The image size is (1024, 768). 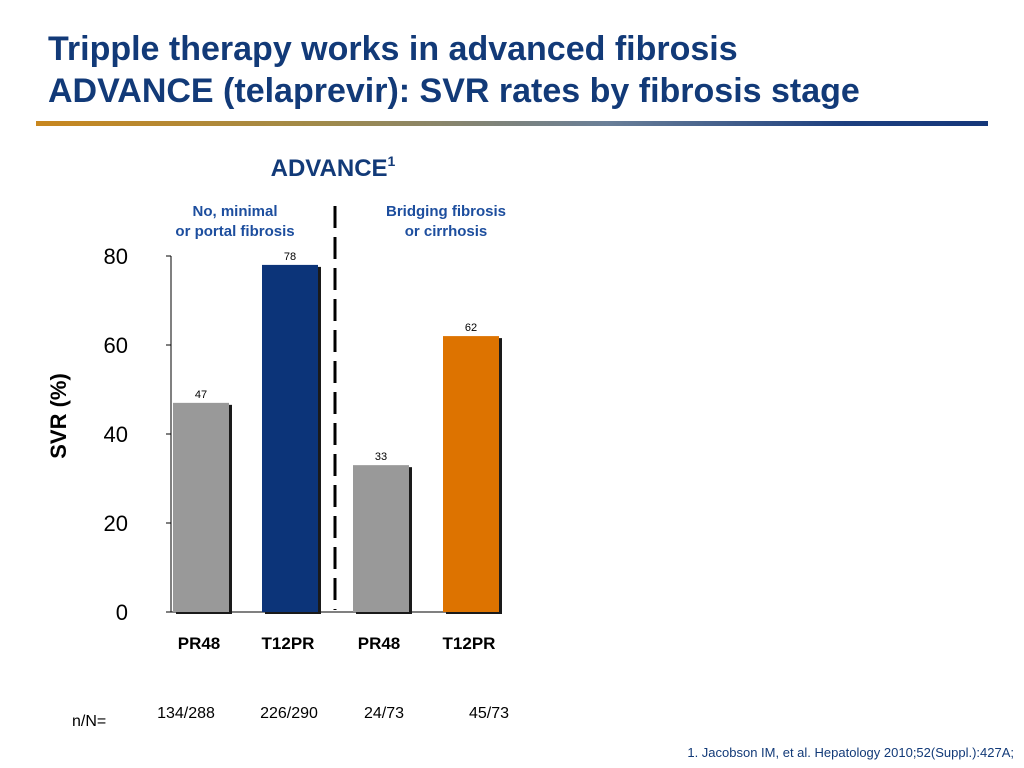 What do you see at coordinates (381, 457) in the screenshot?
I see `bar-value-label: 33` at bounding box center [381, 457].